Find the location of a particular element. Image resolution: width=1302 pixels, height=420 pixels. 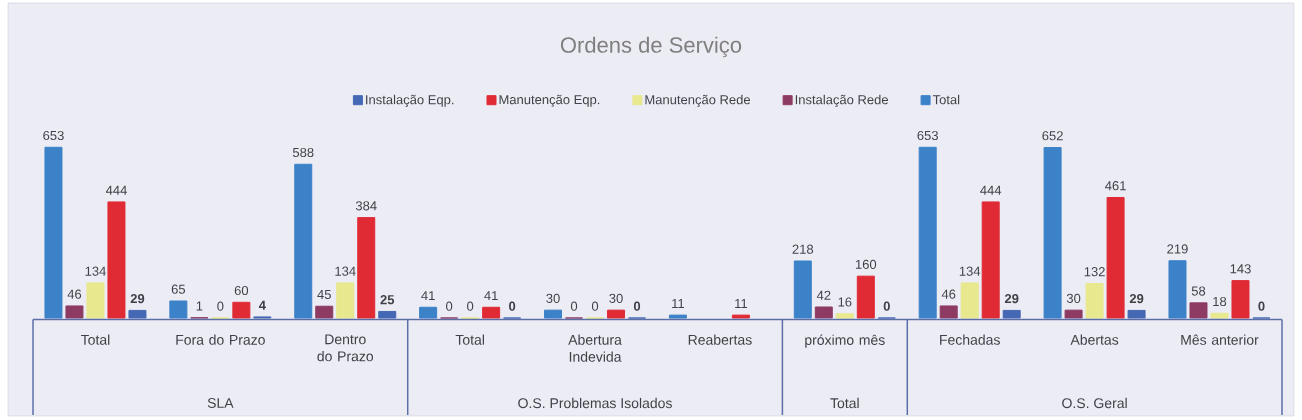

data-label: 16 is located at coordinates (845, 302).